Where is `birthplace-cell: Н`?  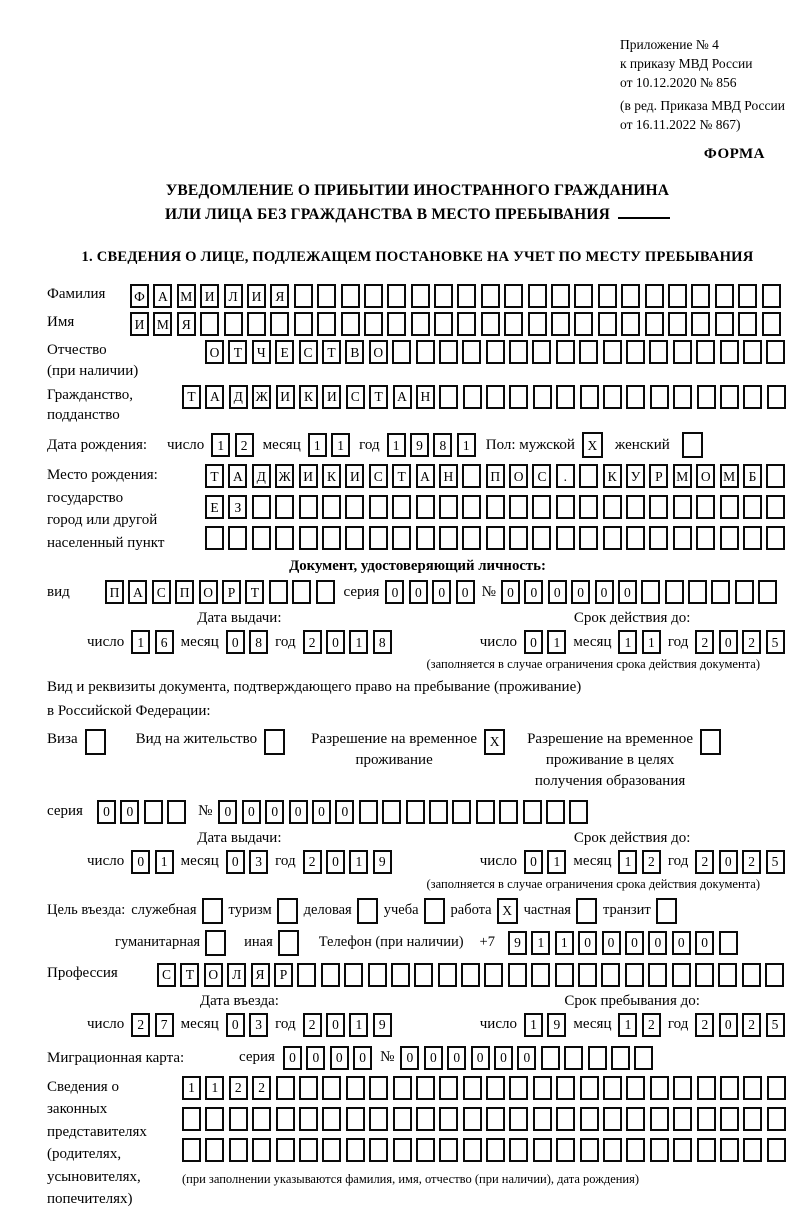
birthplace-cell: Н is located at coordinates (448, 476).